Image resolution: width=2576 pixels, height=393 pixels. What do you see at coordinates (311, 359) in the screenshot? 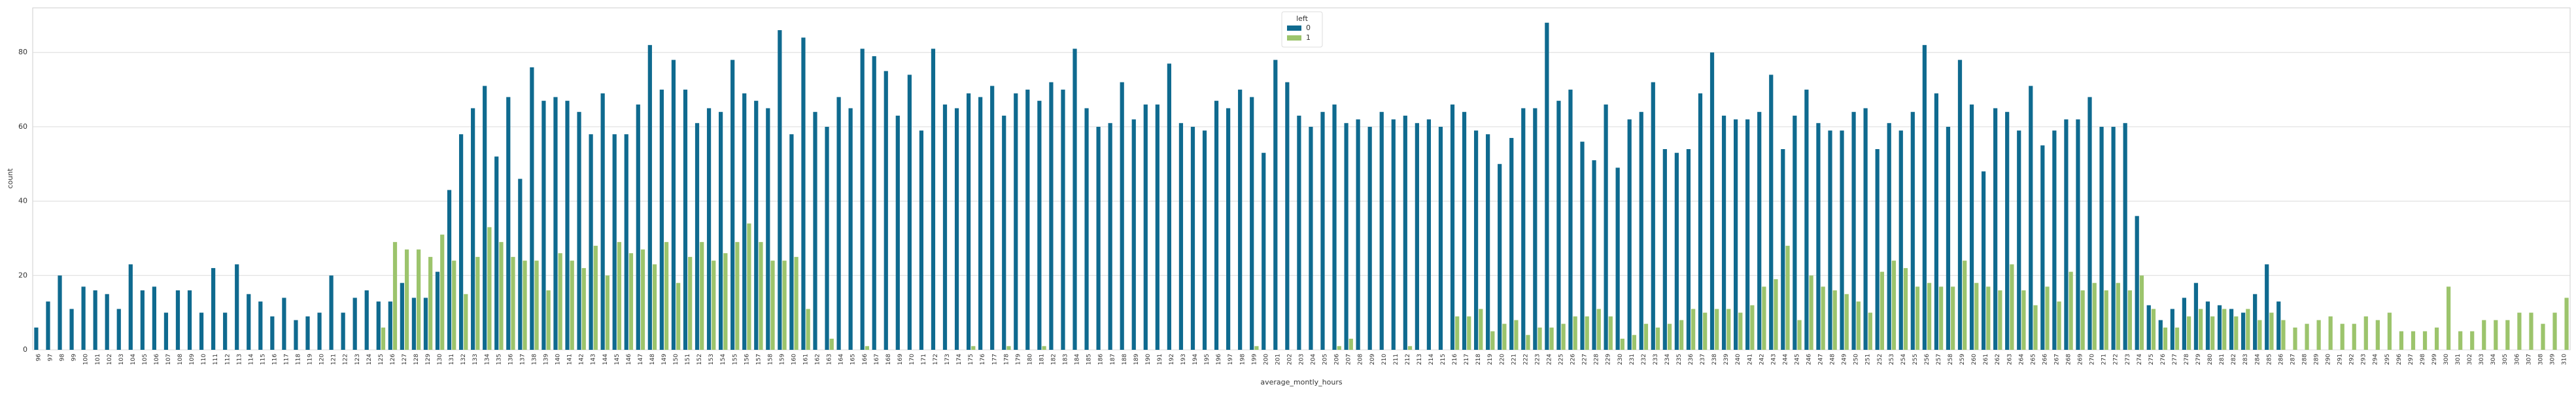
I see `x-tick-label: 119` at bounding box center [311, 359].